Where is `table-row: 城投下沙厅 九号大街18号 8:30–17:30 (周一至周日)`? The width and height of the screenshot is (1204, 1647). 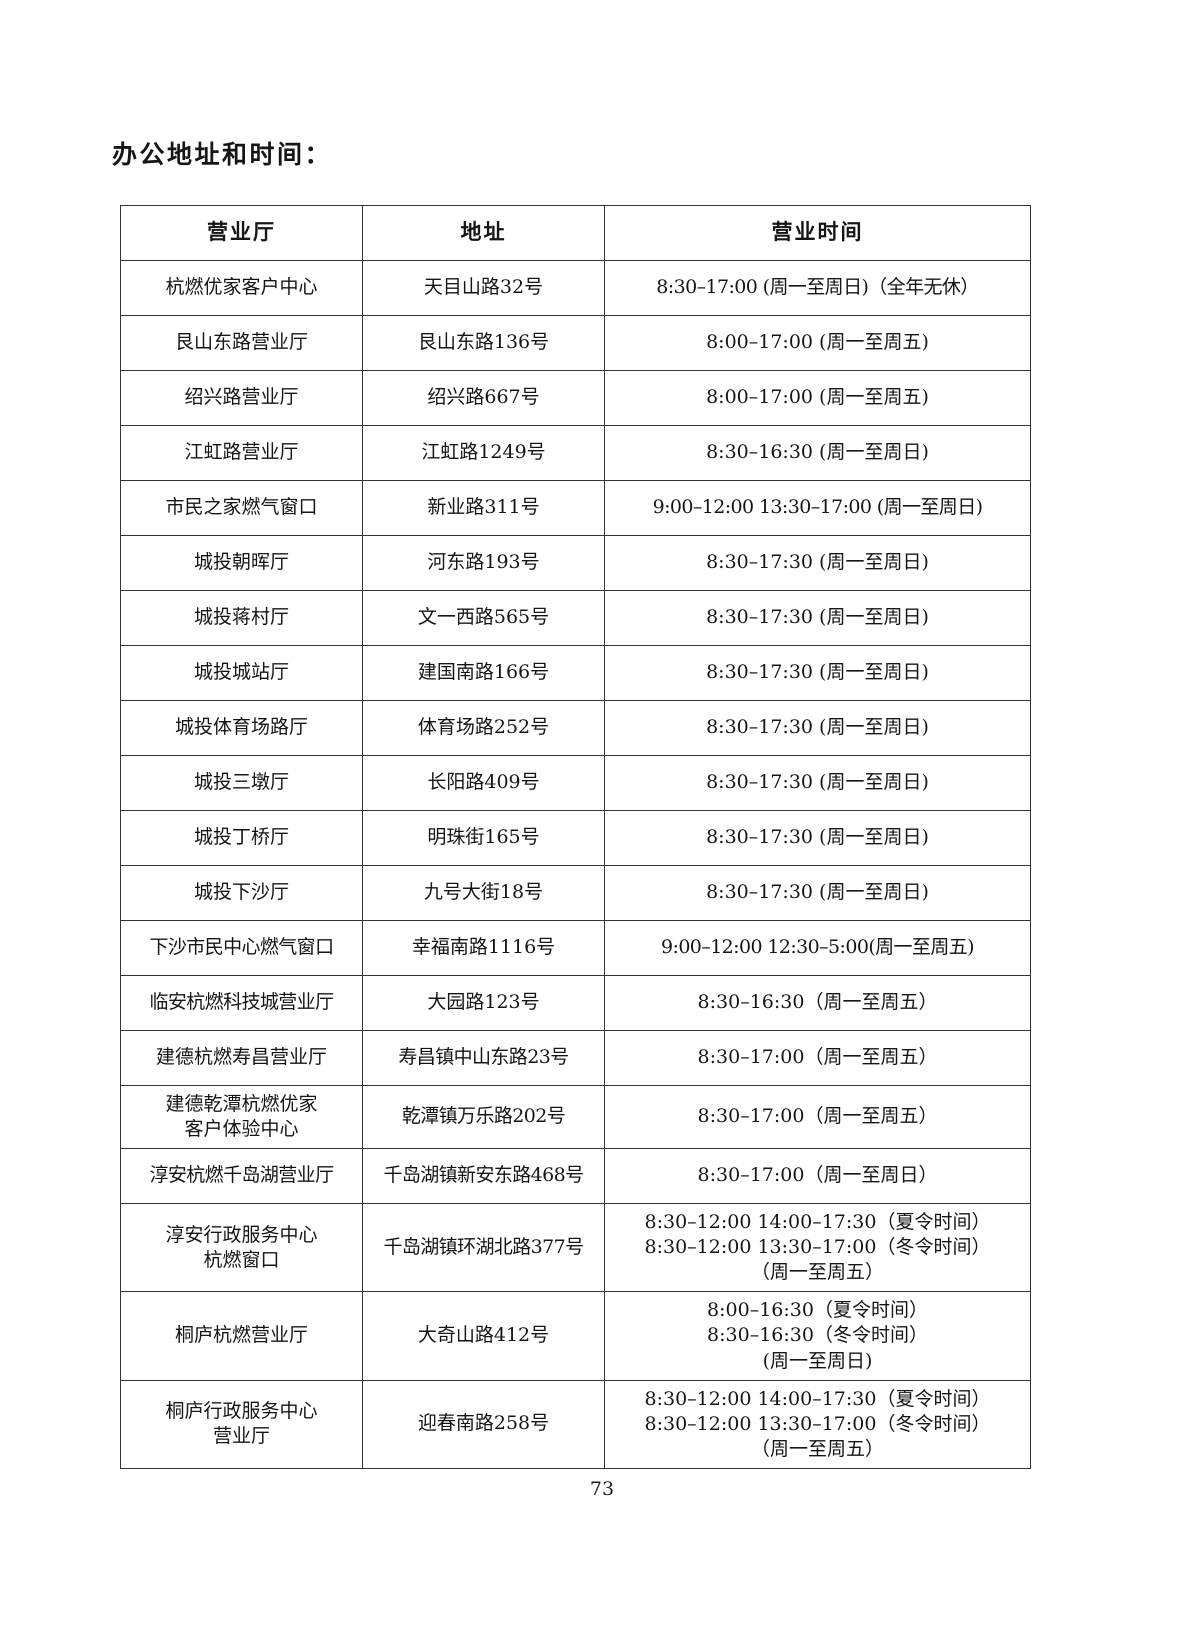 table-row: 城投下沙厅 九号大街18号 8:30–17:30 (周一至周日) is located at coordinates (575, 893).